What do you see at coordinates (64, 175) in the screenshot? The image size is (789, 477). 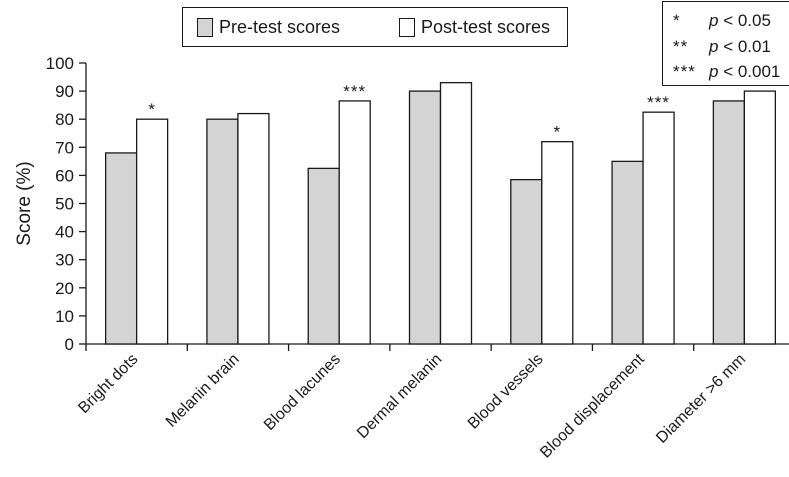 I see `y-tick-label: 60` at bounding box center [64, 175].